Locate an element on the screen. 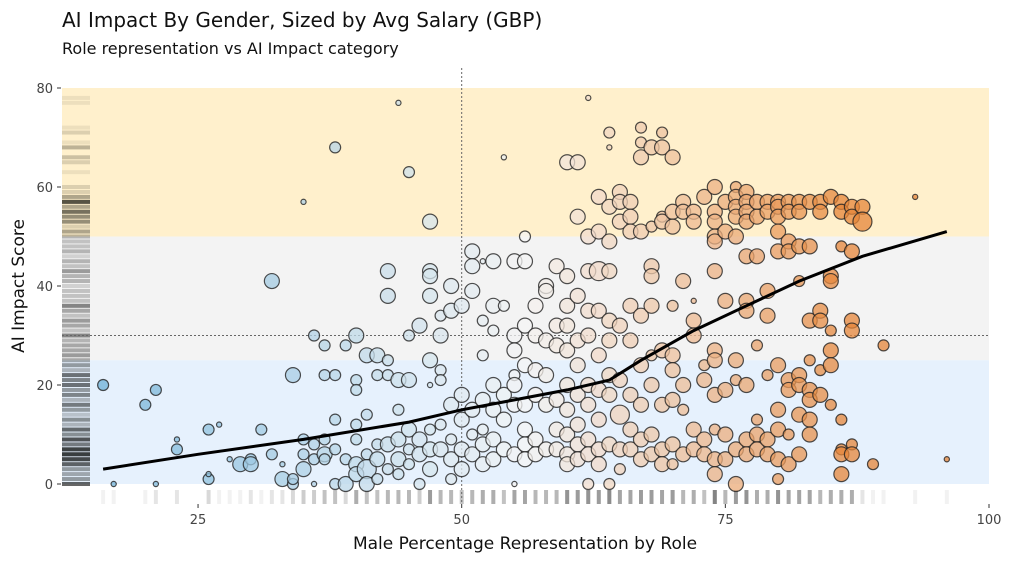  y-tick-label: 80 is located at coordinates (44, 89).